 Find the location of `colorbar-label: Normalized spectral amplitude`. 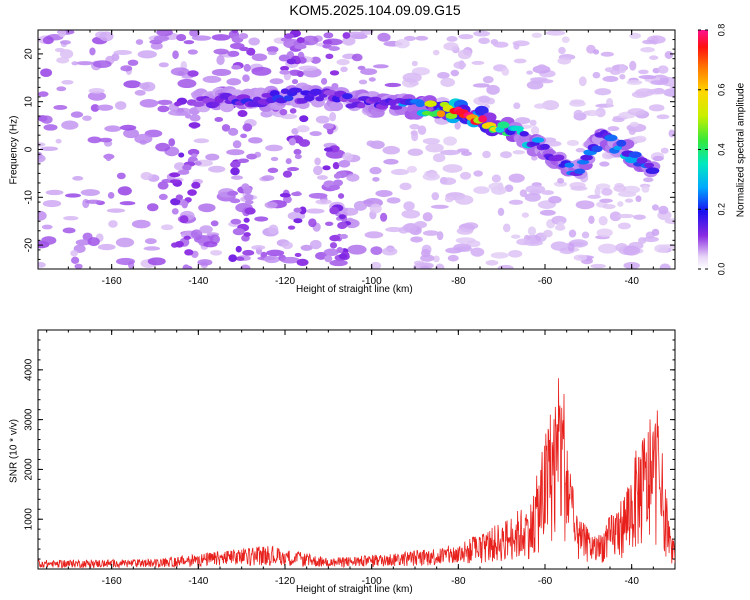

colorbar-label: Normalized spectral amplitude is located at coordinates (741, 150).